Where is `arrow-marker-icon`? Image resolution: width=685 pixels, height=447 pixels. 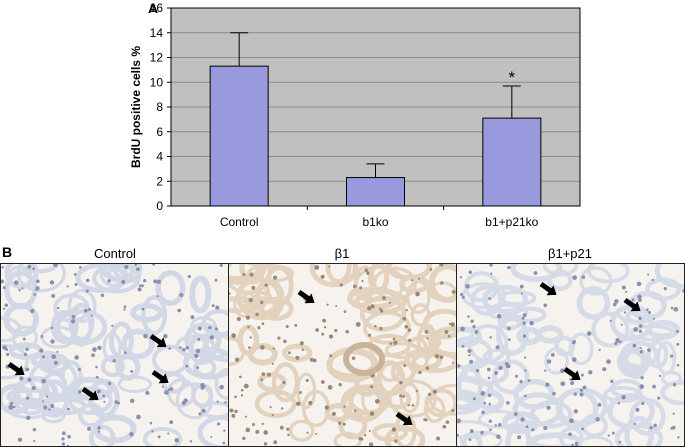
arrow-marker-icon is located at coordinates (404, 418).